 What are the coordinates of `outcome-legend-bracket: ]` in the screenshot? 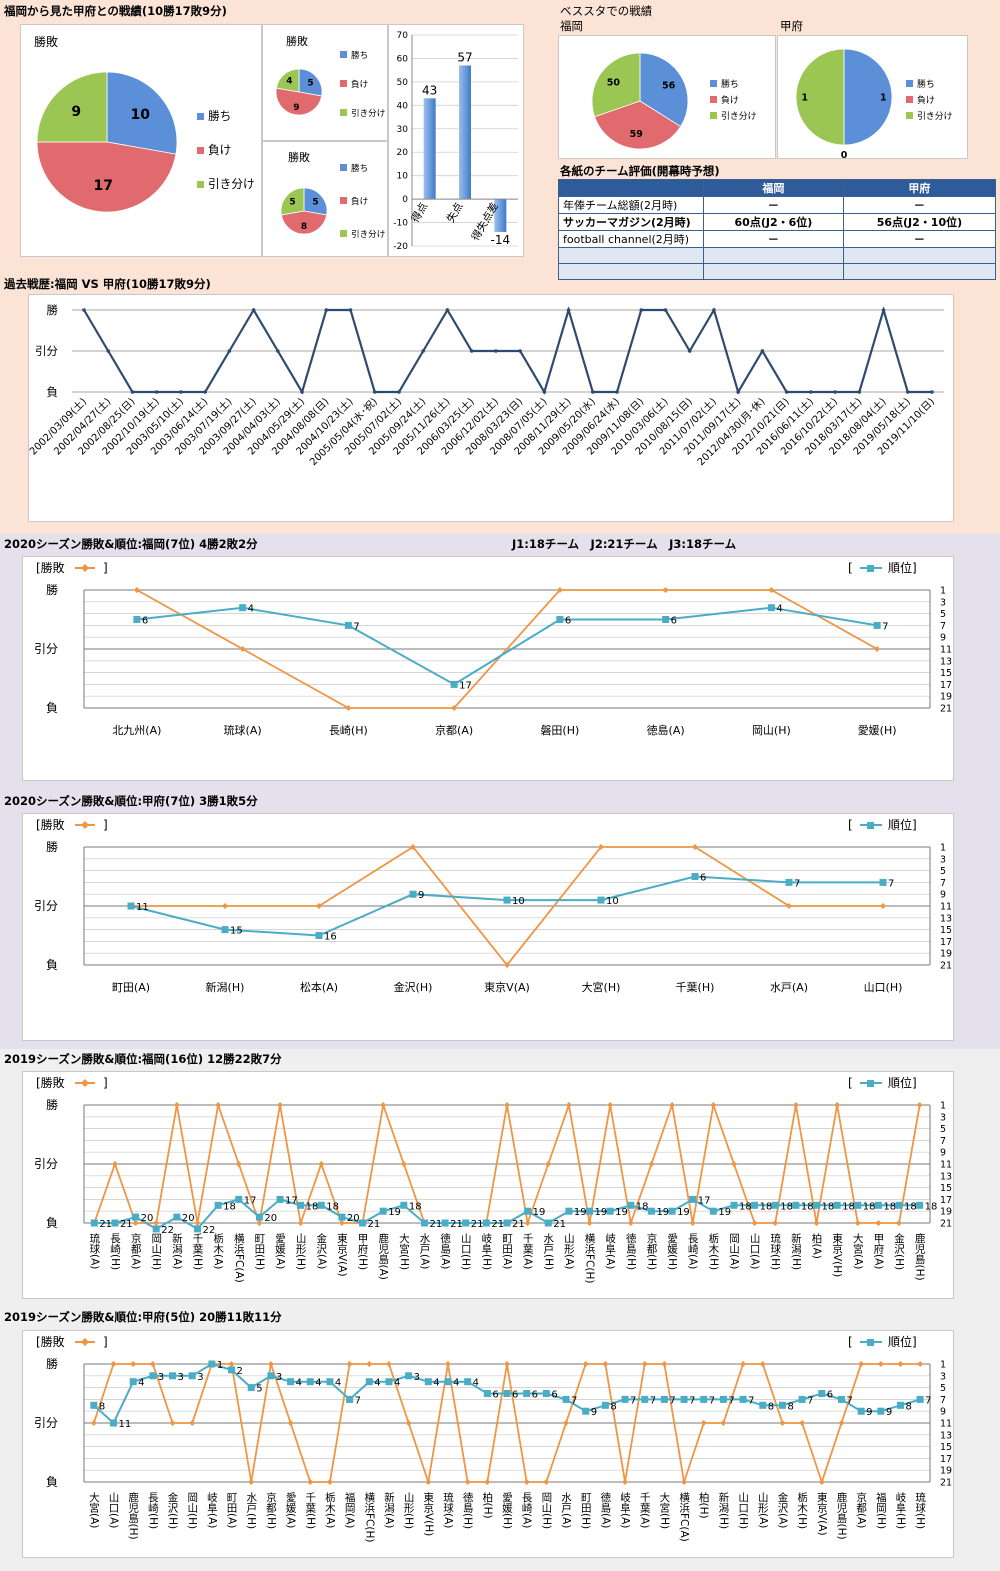 It's located at (105, 1342).